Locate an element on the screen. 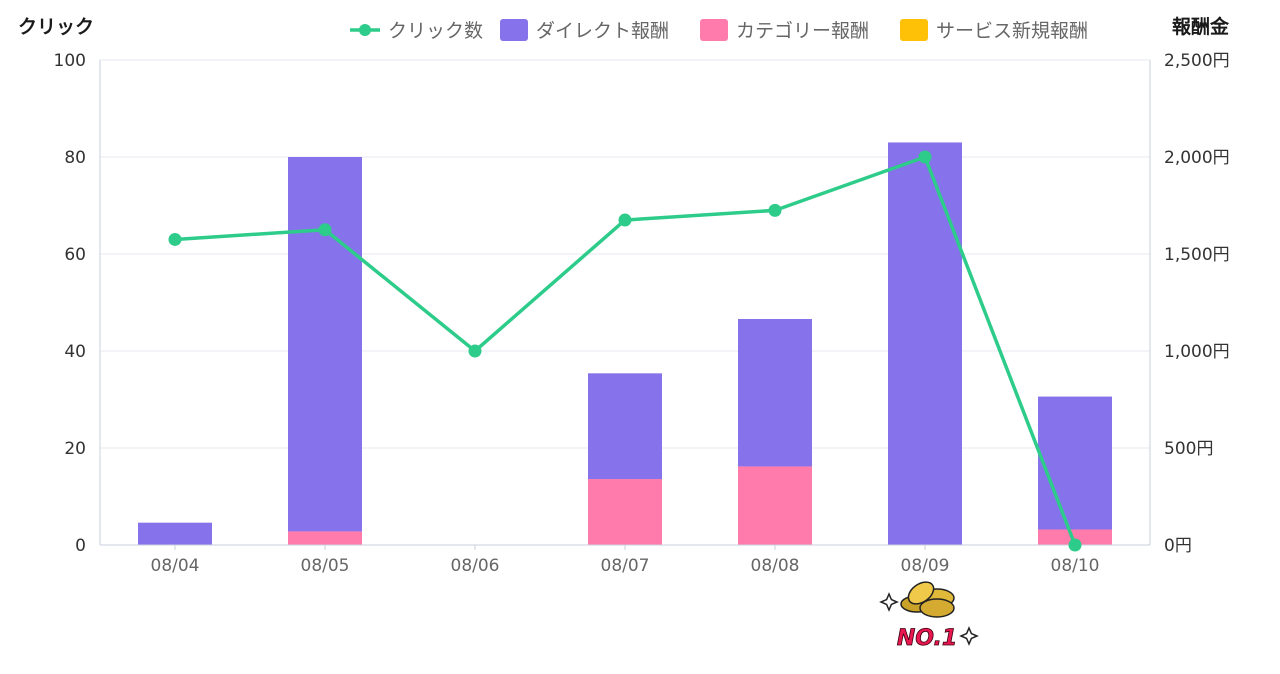 Image resolution: width=1280 pixels, height=674 pixels. legend: クリック数 ダイレクト報酬 カテゴリー報酬 サービス新規報酬 is located at coordinates (719, 30).